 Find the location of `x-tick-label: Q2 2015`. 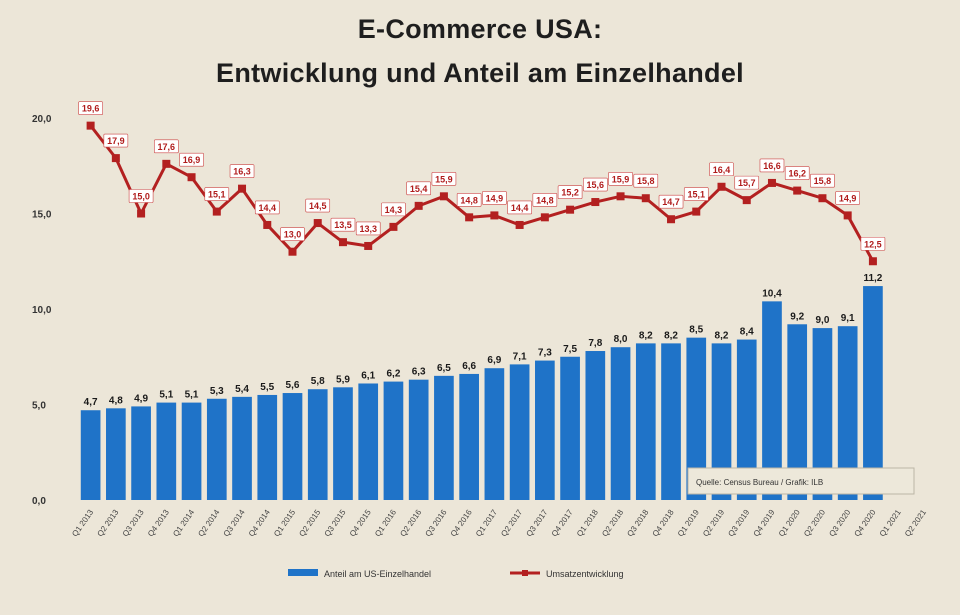

x-tick-label: Q2 2015 is located at coordinates (309, 523).